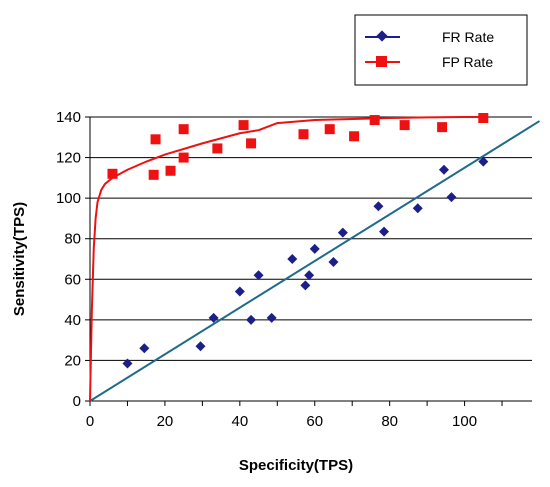 This screenshot has width=550, height=487. I want to click on x-tick-label: 60, so click(314, 421).